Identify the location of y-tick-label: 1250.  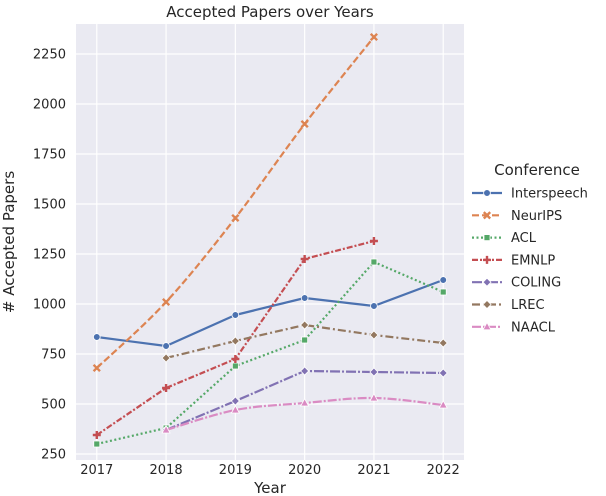
(49, 255).